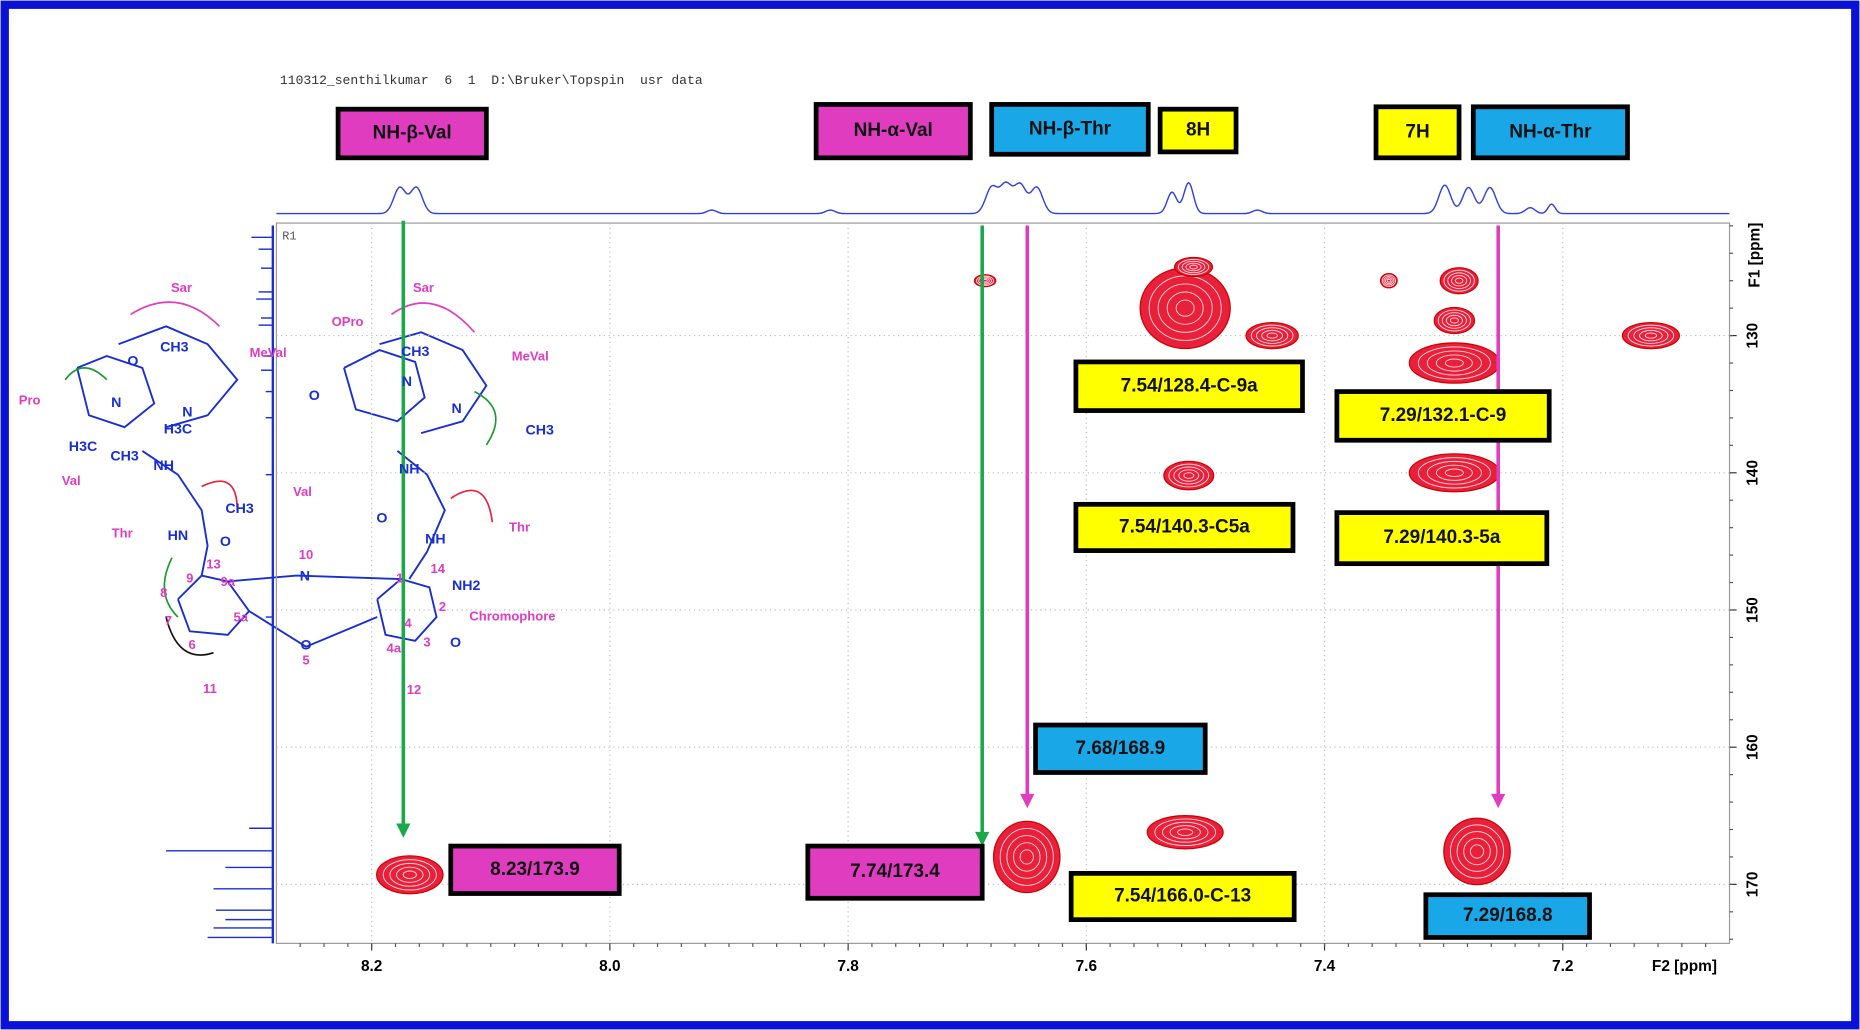  What do you see at coordinates (30, 400) in the screenshot?
I see `residue-label: Pro` at bounding box center [30, 400].